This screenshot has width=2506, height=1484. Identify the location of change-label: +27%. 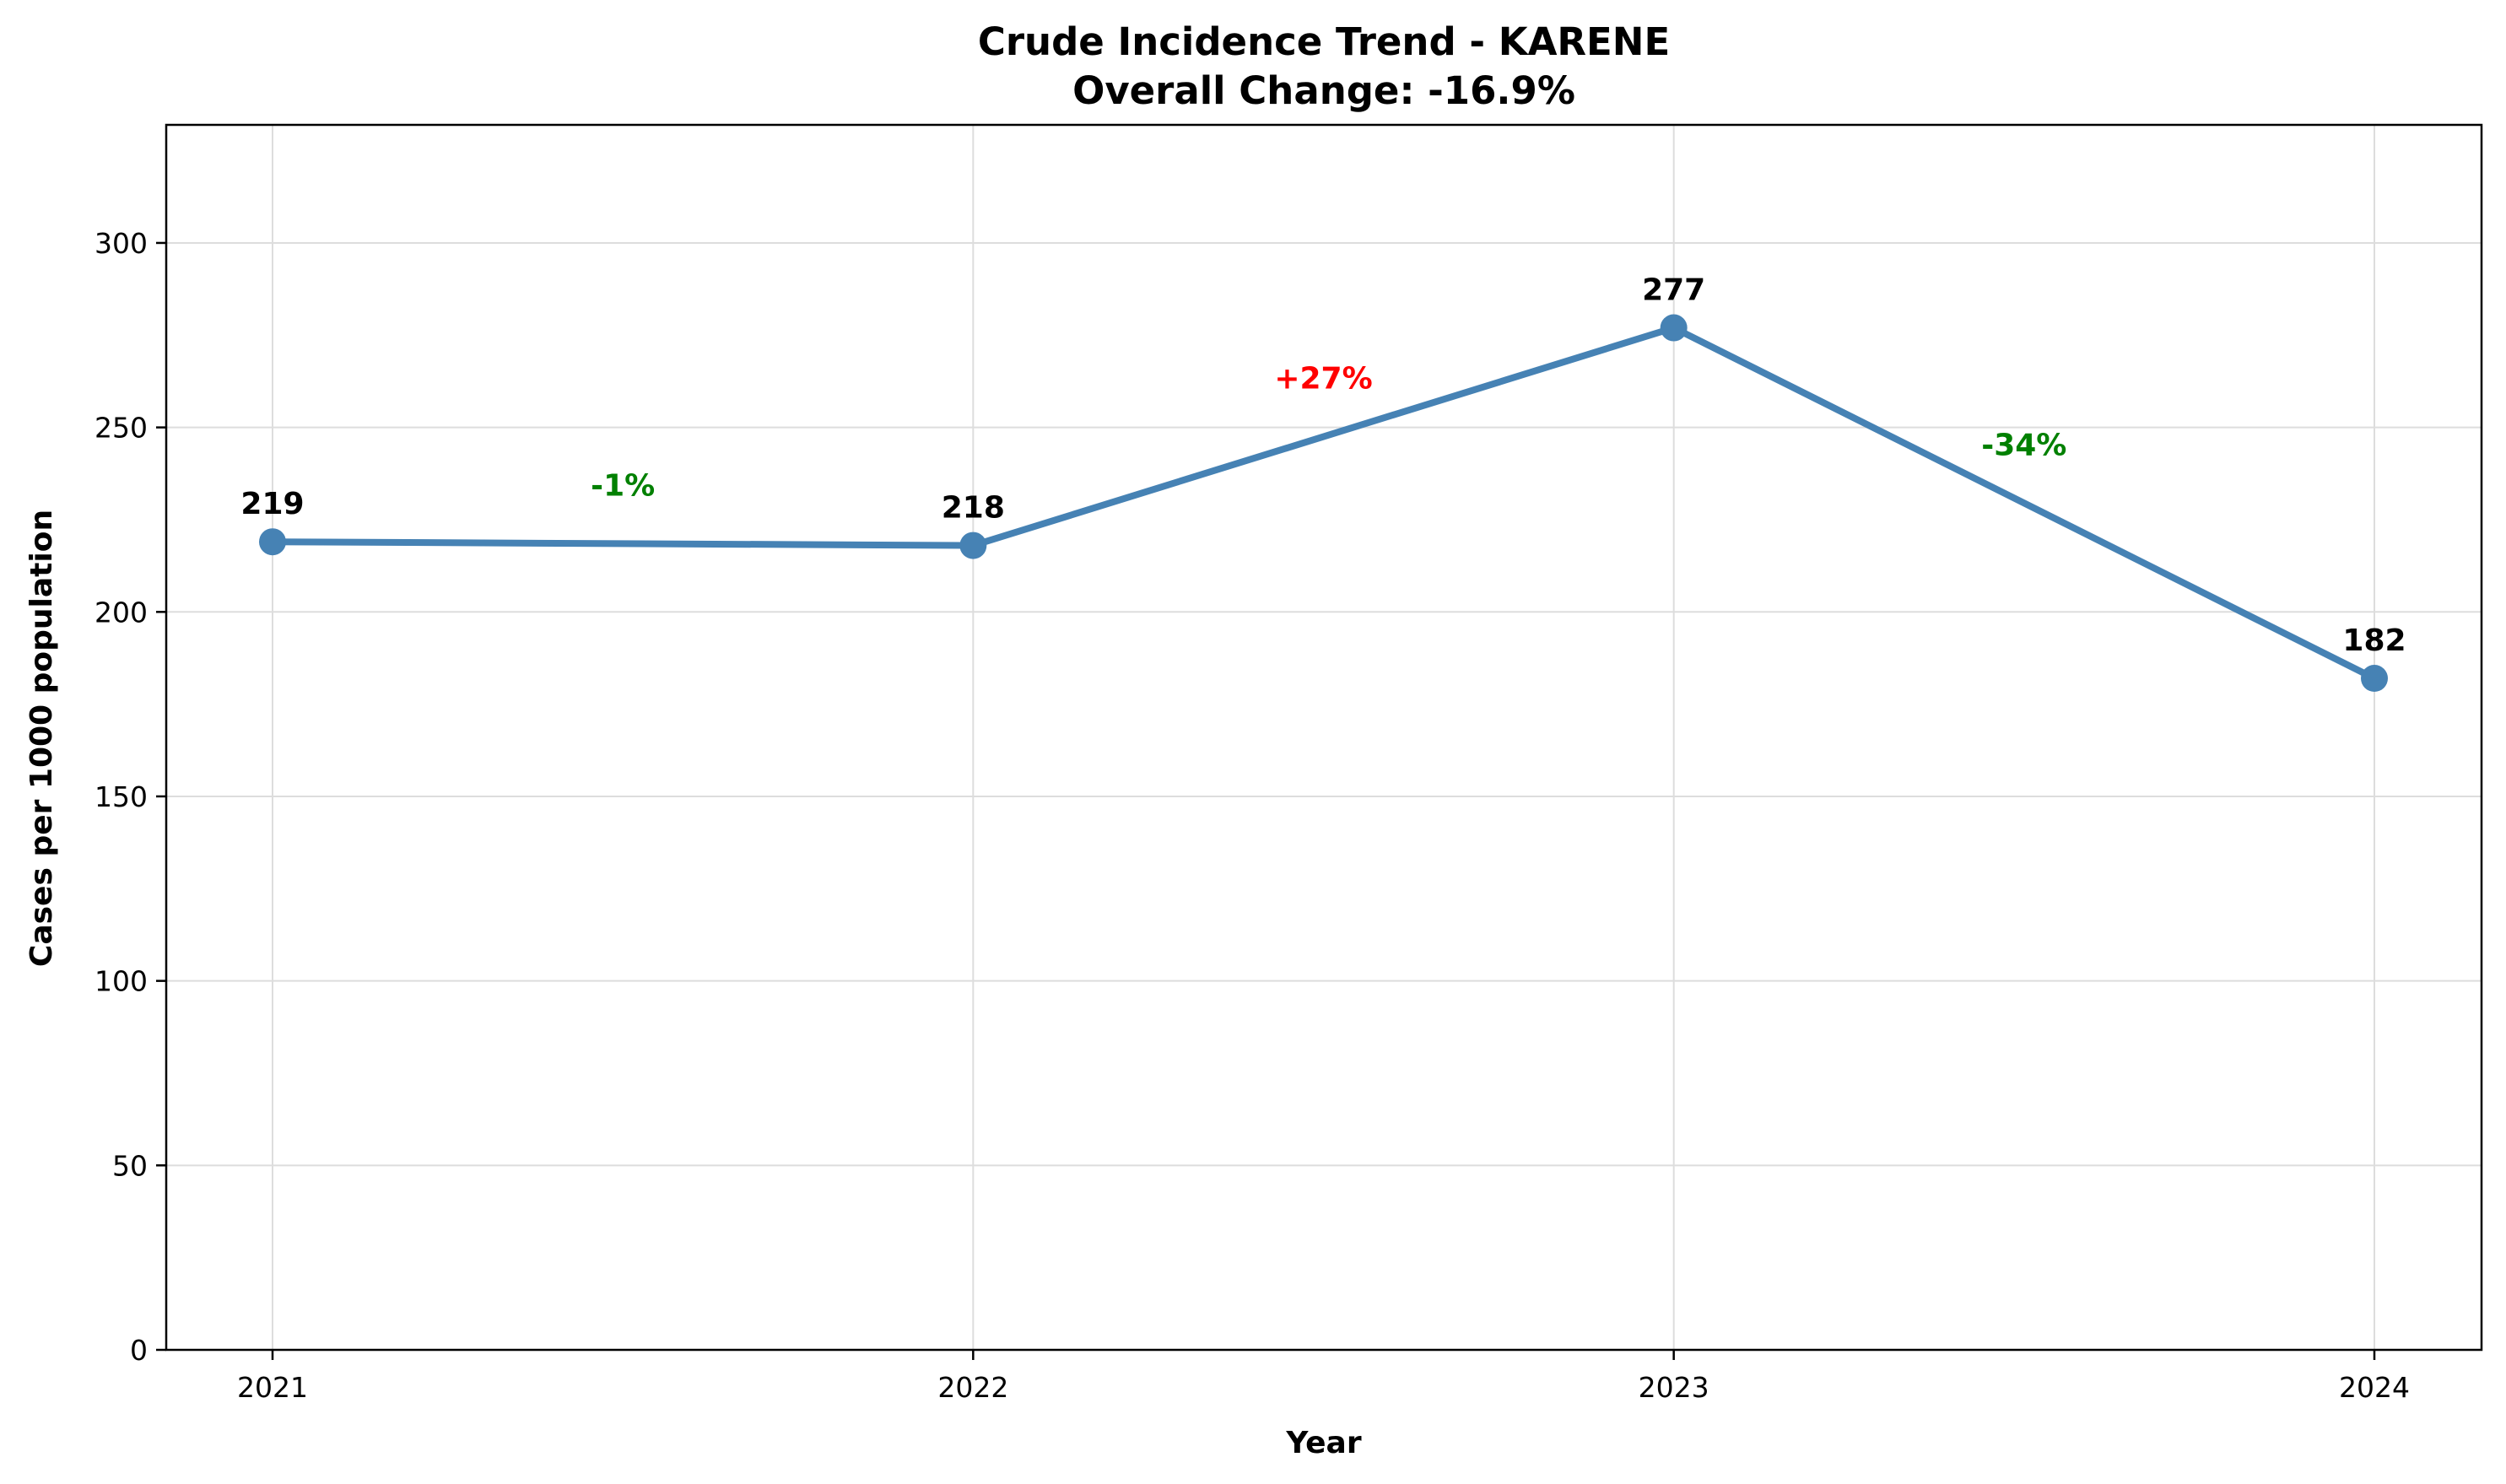
(1323, 379).